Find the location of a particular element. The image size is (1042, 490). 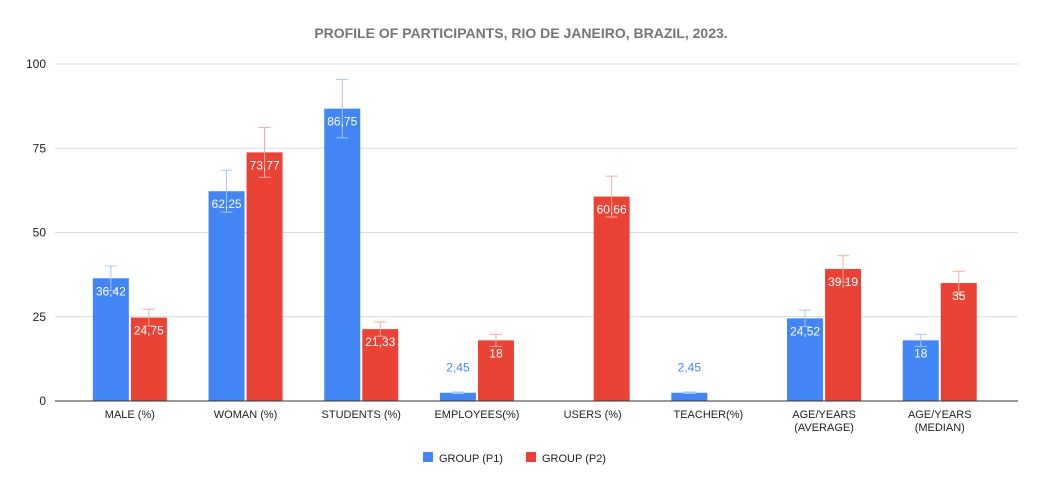

legend-label: GROUP (P2) is located at coordinates (574, 459).